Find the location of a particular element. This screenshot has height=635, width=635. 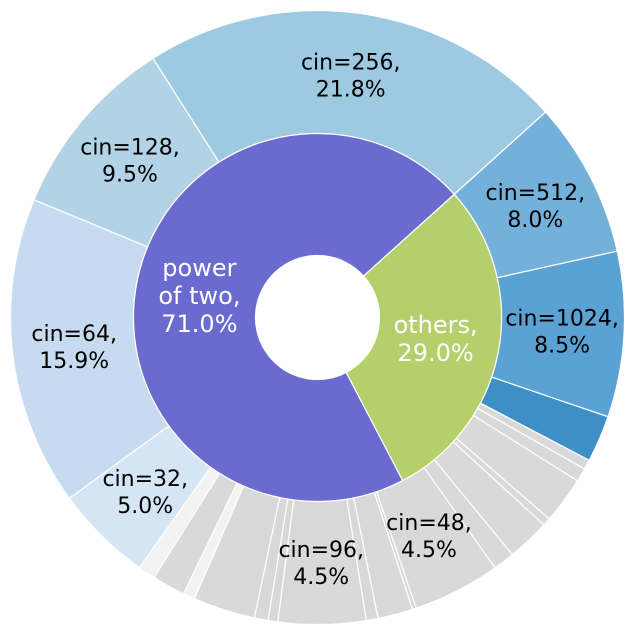

outer-label-cin-96-line-2: 4.5% is located at coordinates (321, 577).